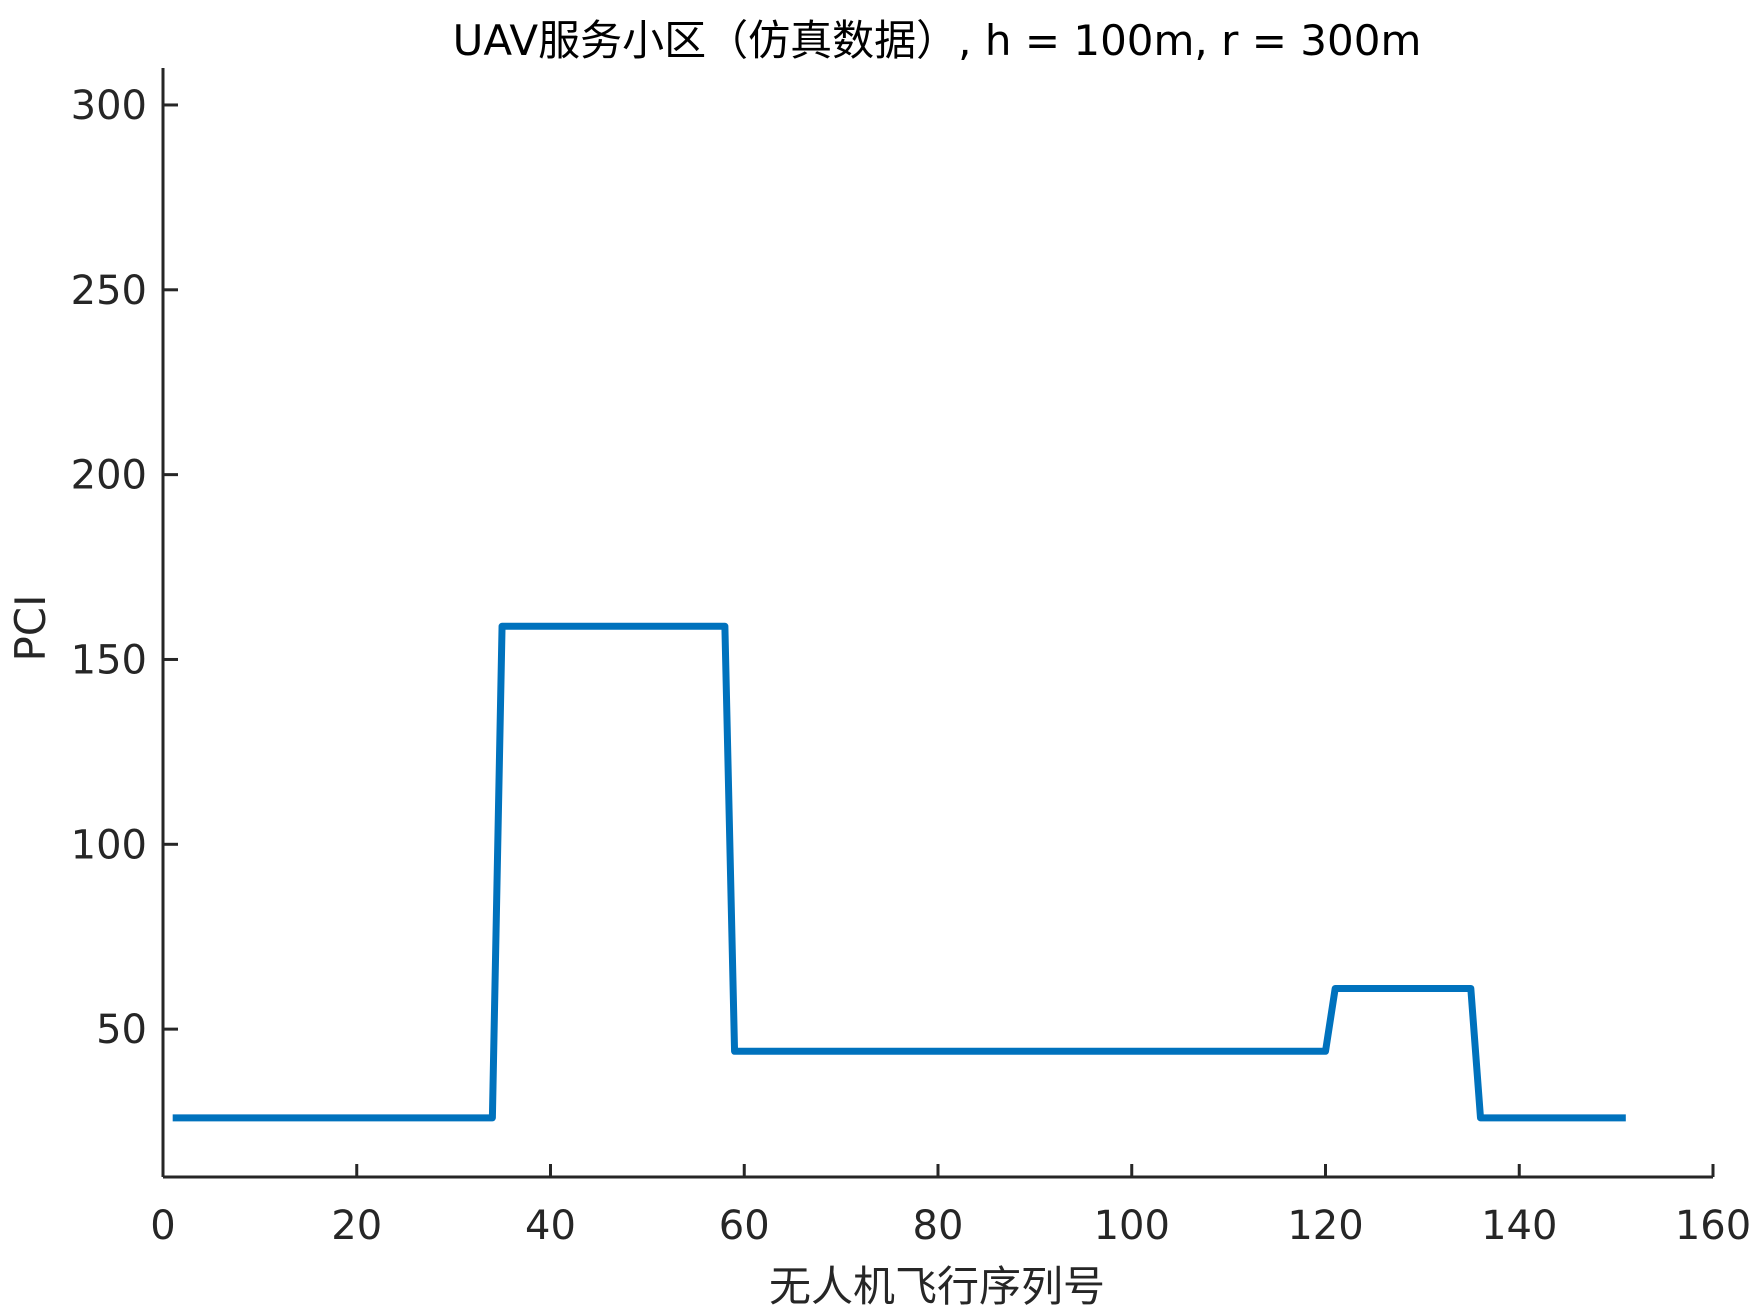 The width and height of the screenshot is (1750, 1313). Describe the element at coordinates (1132, 1226) in the screenshot. I see `x-tick-label: 100` at that location.